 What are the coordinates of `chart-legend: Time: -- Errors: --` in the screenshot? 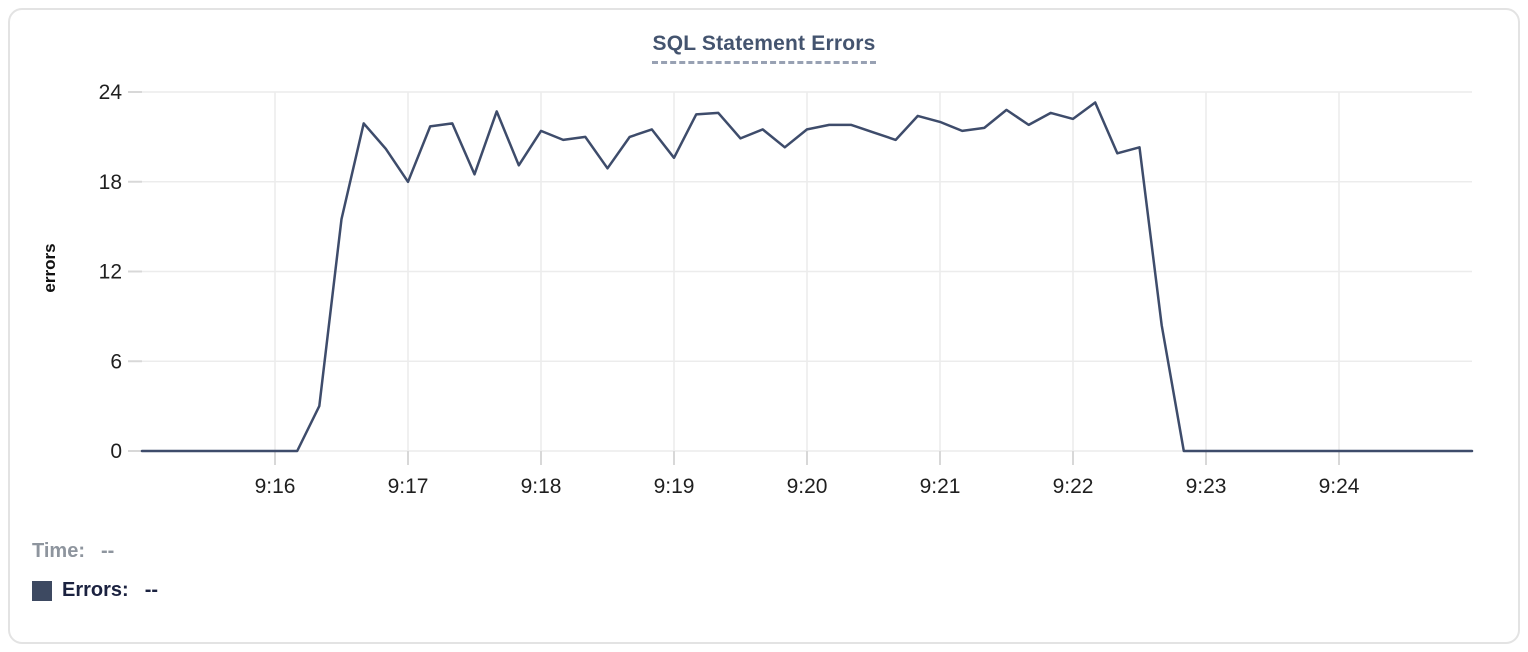 It's located at (95, 571).